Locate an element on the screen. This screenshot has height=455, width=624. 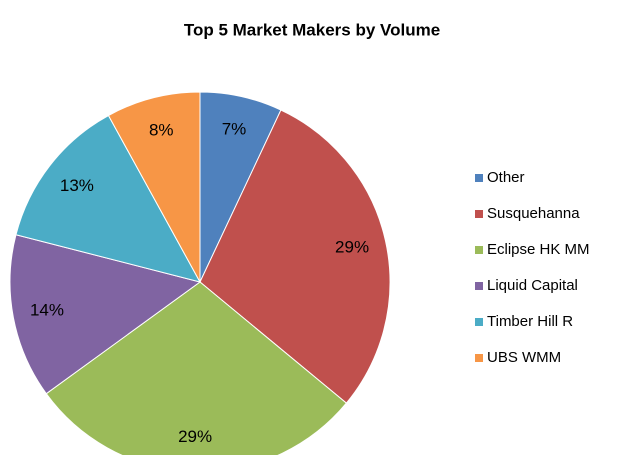
legend-label: UBS WMM is located at coordinates (524, 357).